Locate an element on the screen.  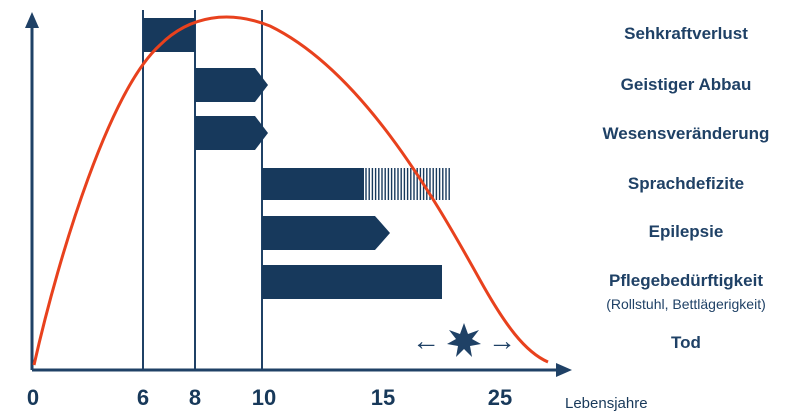
bar-wesensveraenderung is located at coordinates (231, 133).